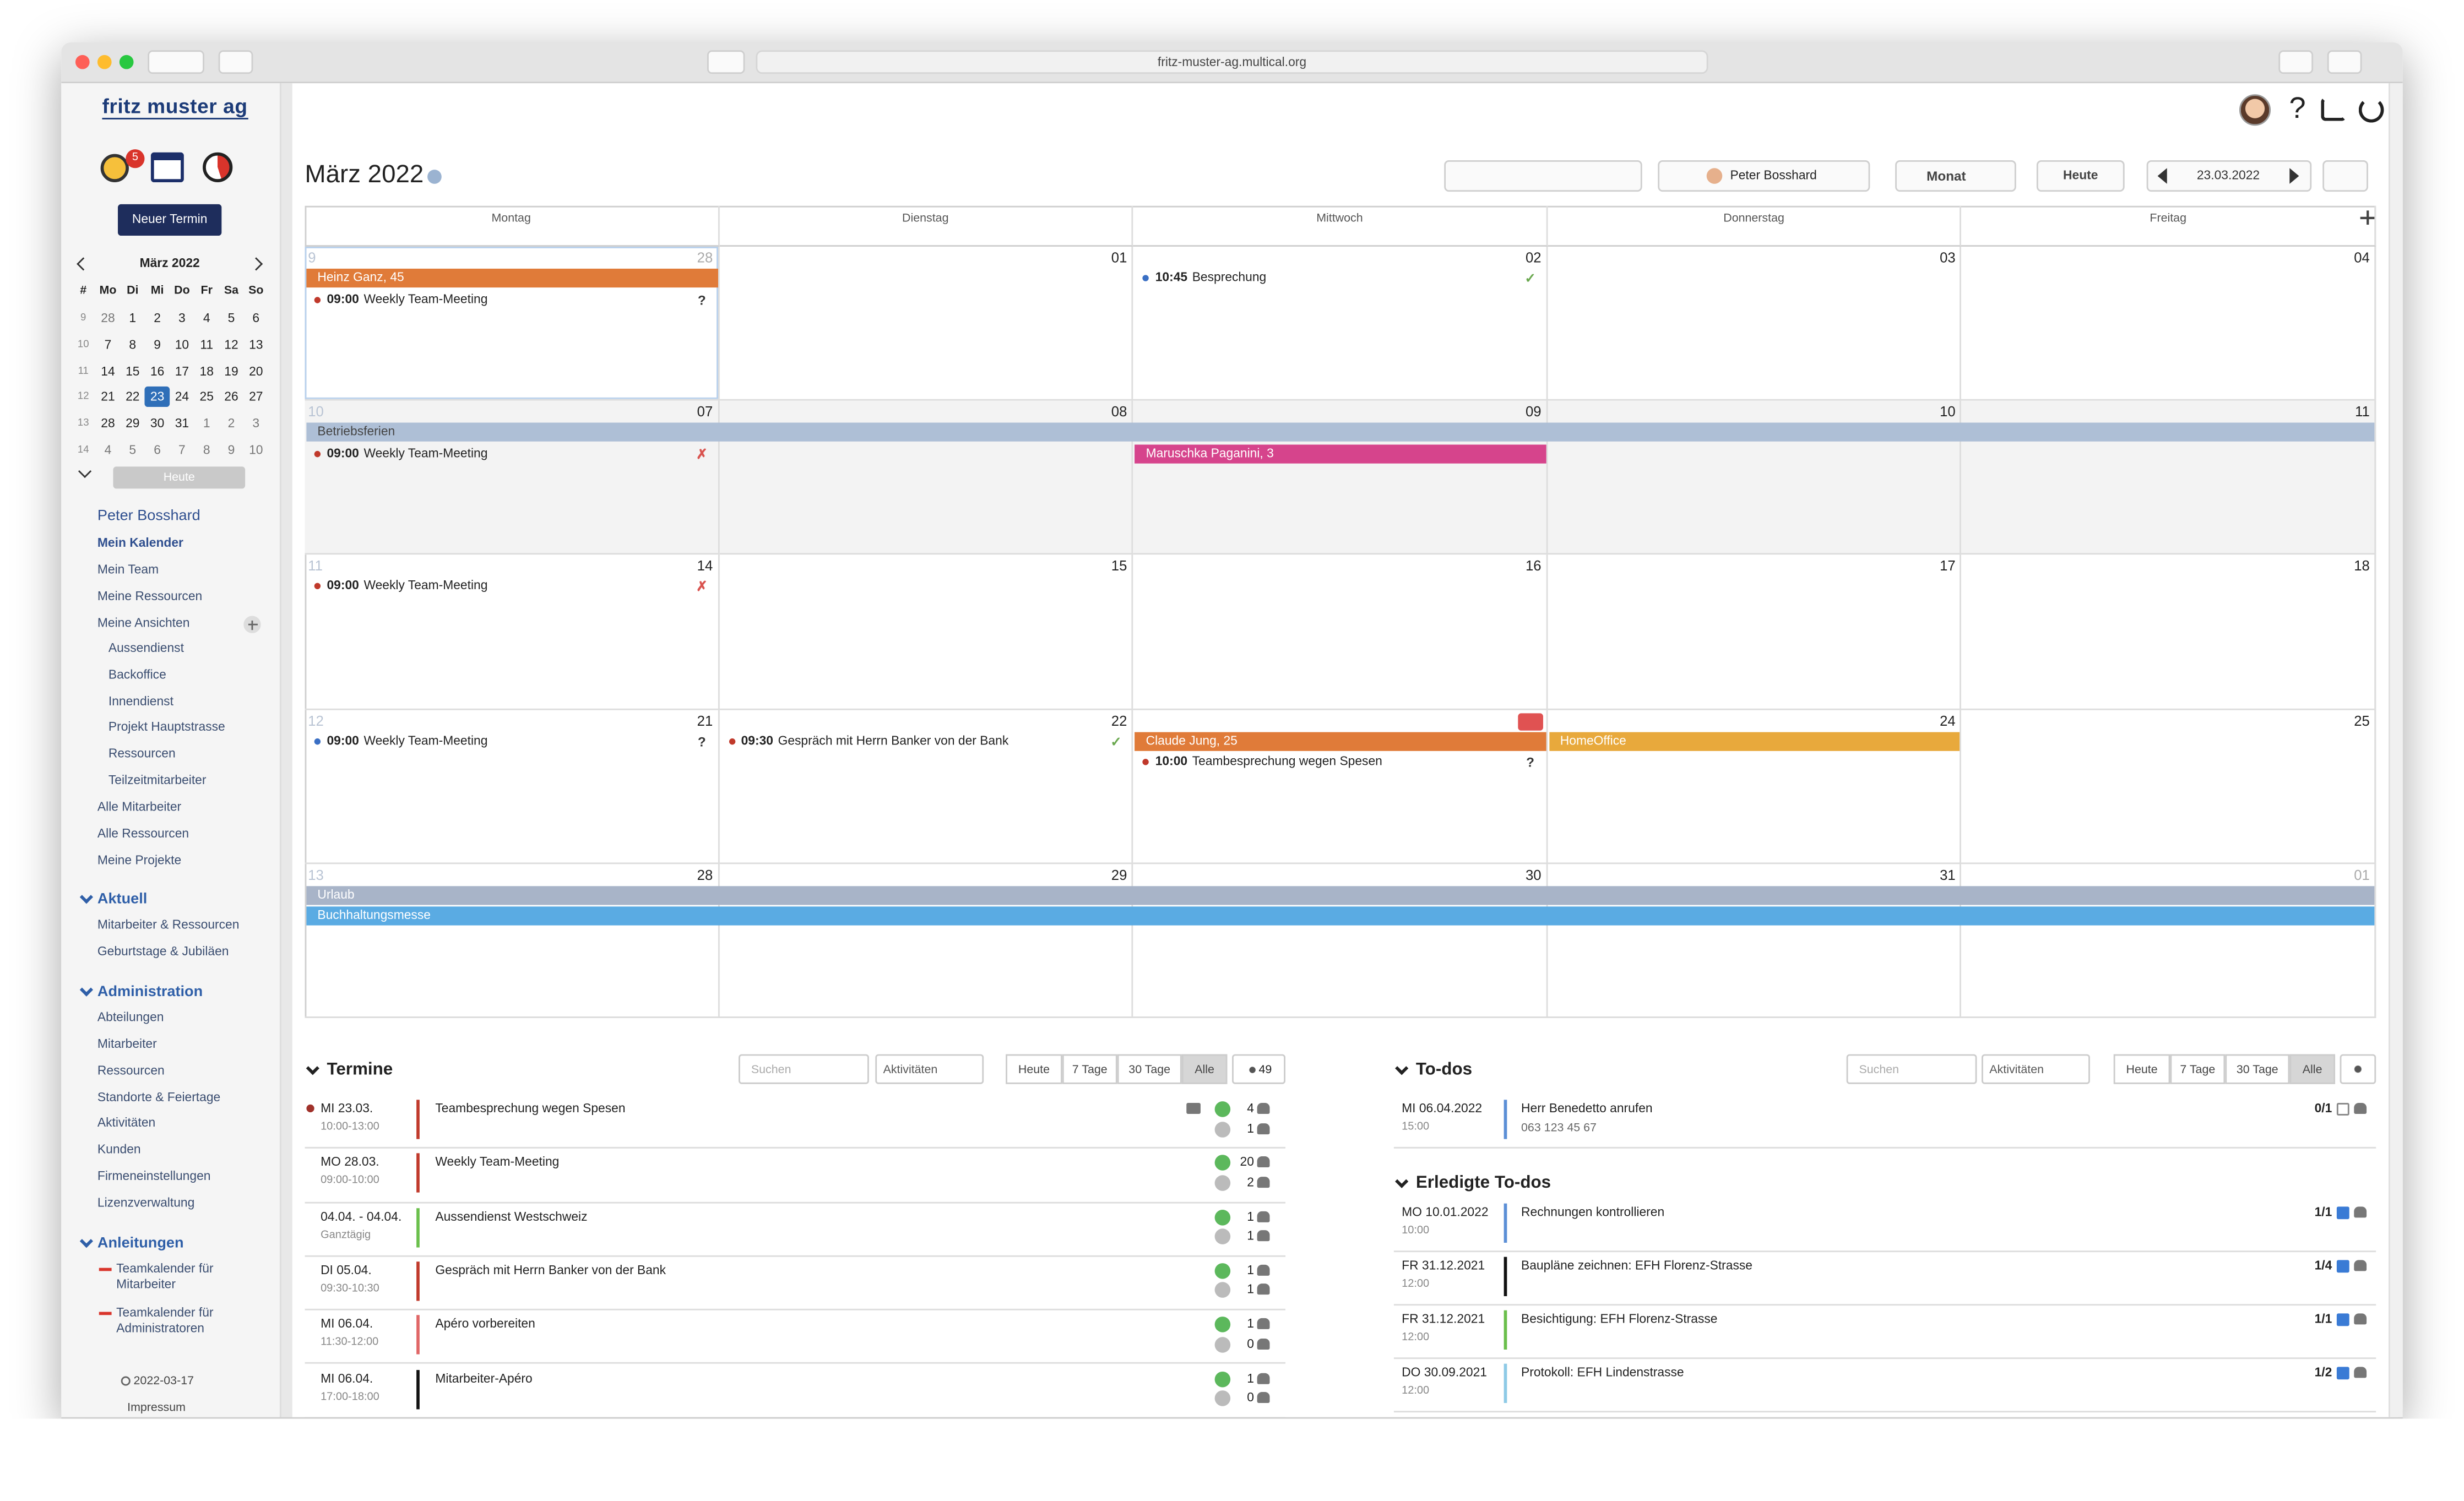 The height and width of the screenshot is (1501, 2464). Describe the element at coordinates (166, 727) in the screenshot. I see `nav-subitem: Projekt Hauptstrasse` at that location.